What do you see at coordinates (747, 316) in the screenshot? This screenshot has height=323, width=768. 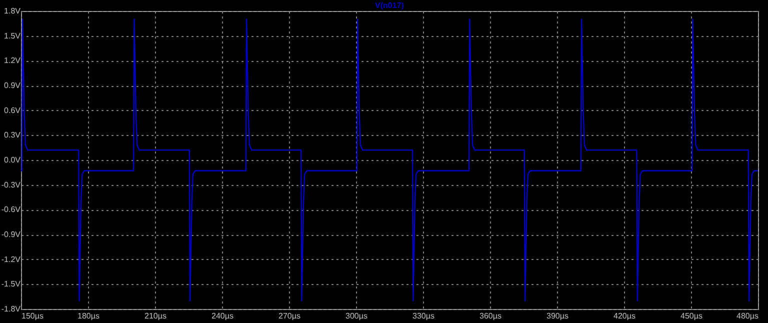 I see `x-tick-label: 480µs` at bounding box center [747, 316].